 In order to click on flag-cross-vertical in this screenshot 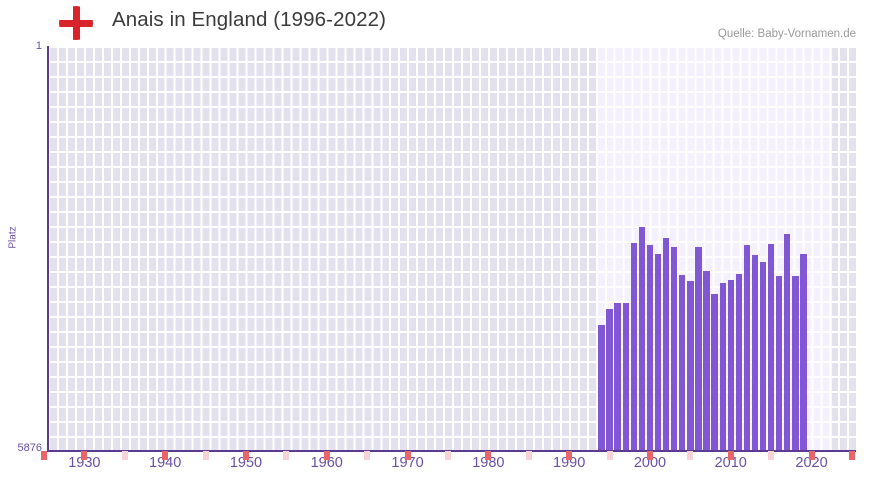, I will do `click(76, 23)`.